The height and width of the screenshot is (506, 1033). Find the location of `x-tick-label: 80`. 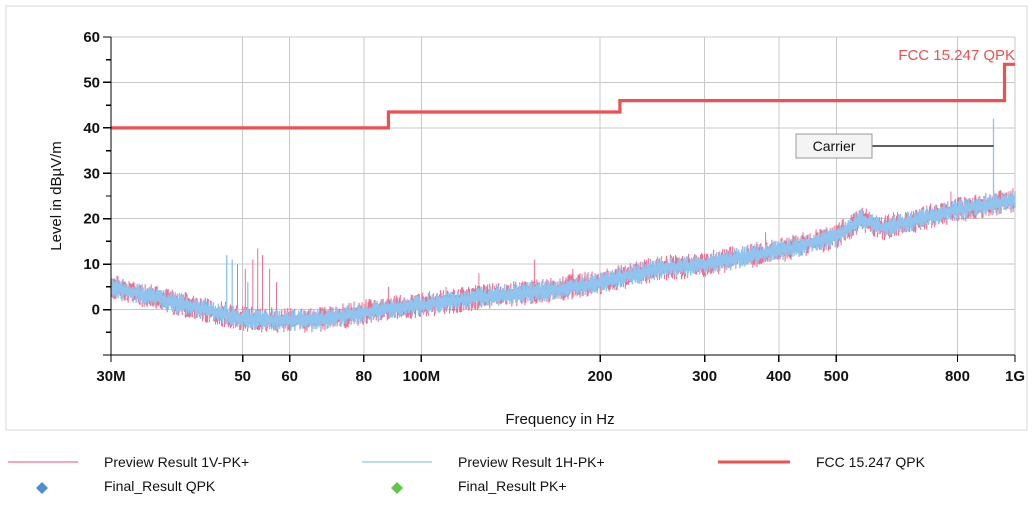

x-tick-label: 80 is located at coordinates (364, 376).